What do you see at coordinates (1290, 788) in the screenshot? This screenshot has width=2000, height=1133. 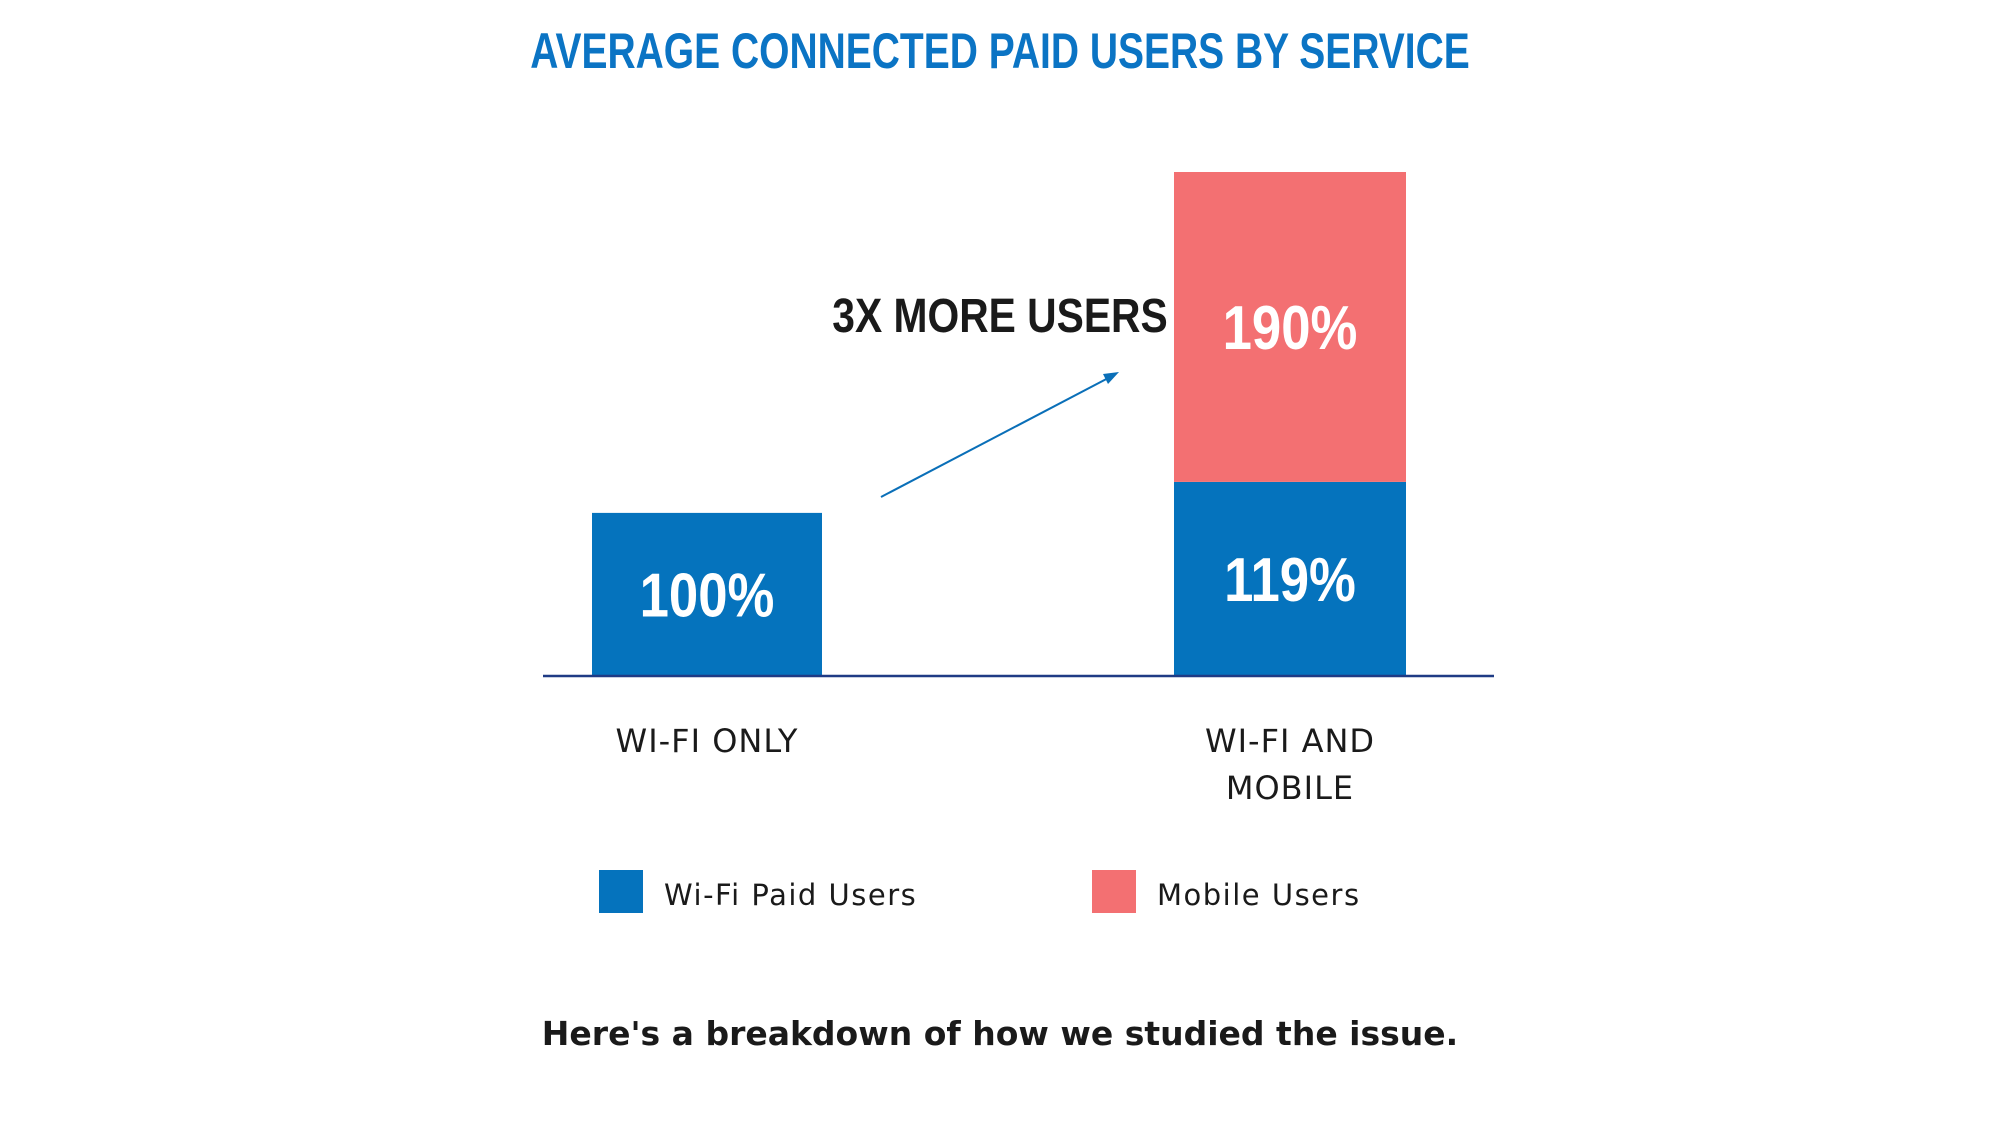 I see `category-label-wi-fi-and-mobile-line-2: MOBILE` at bounding box center [1290, 788].